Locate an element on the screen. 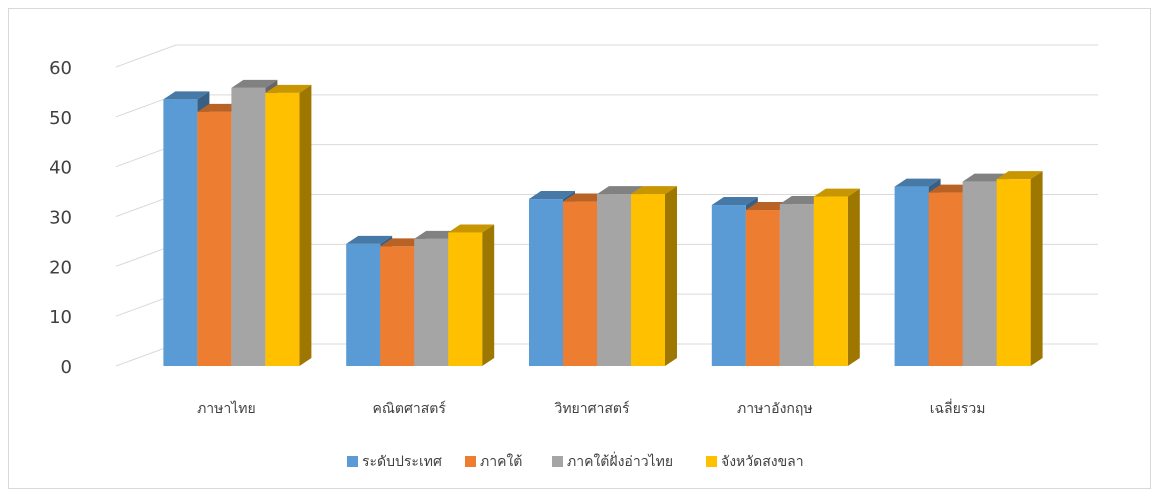 The width and height of the screenshot is (1161, 497). legend-item: จังหวัดสงขลา is located at coordinates (755, 462).